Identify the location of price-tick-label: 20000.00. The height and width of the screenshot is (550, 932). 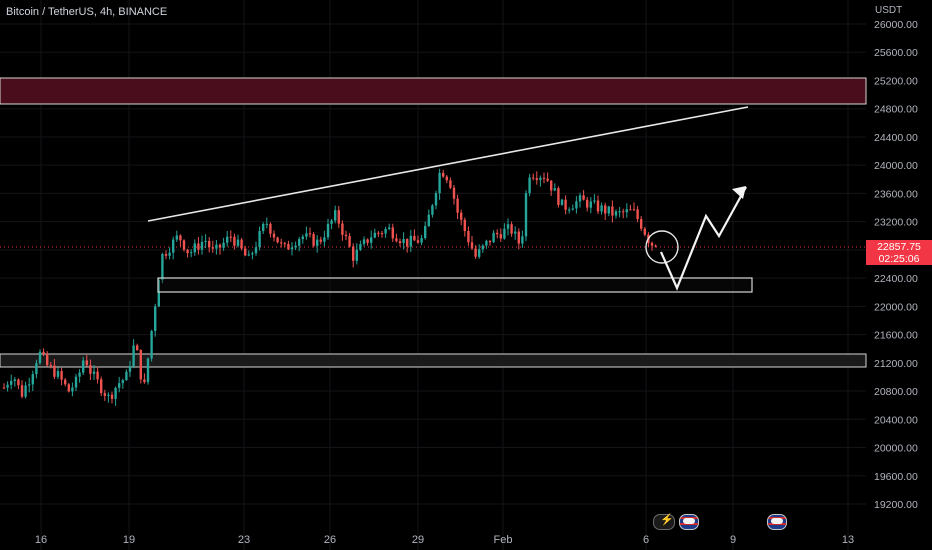
(896, 449).